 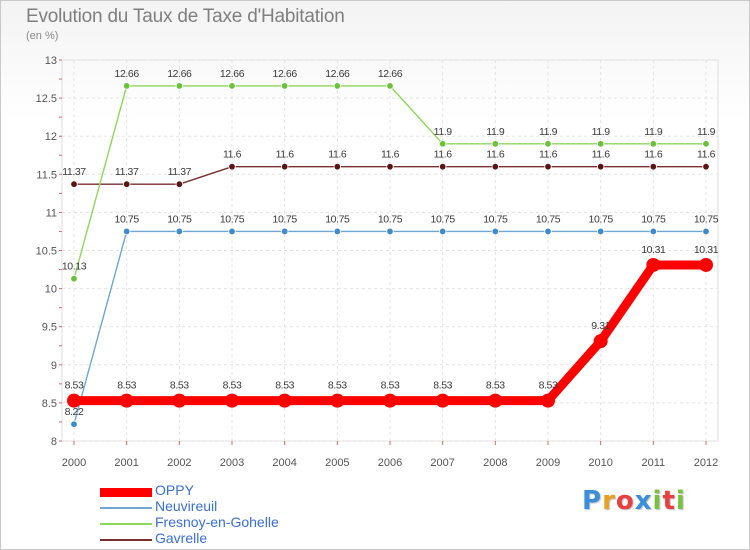 I want to click on y-tick-label: 13, so click(x=51, y=61).